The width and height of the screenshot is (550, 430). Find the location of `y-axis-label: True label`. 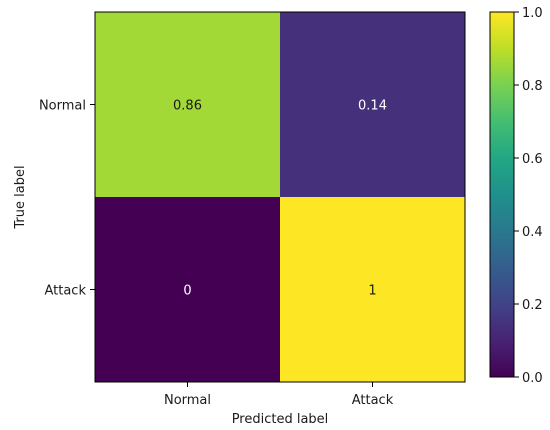

y-axis-label: True label is located at coordinates (20, 197).